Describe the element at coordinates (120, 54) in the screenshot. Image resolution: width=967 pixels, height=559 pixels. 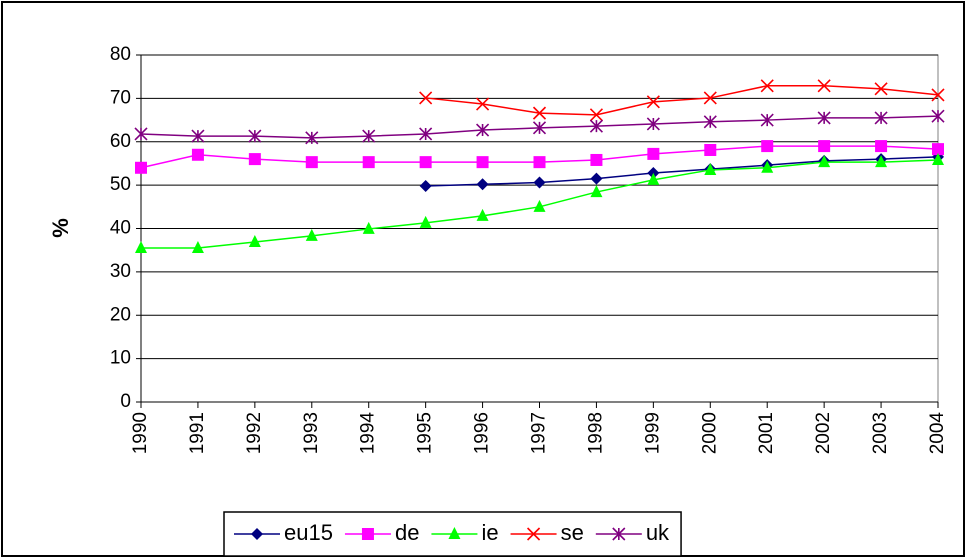
I see `y-tick-label: 80` at that location.